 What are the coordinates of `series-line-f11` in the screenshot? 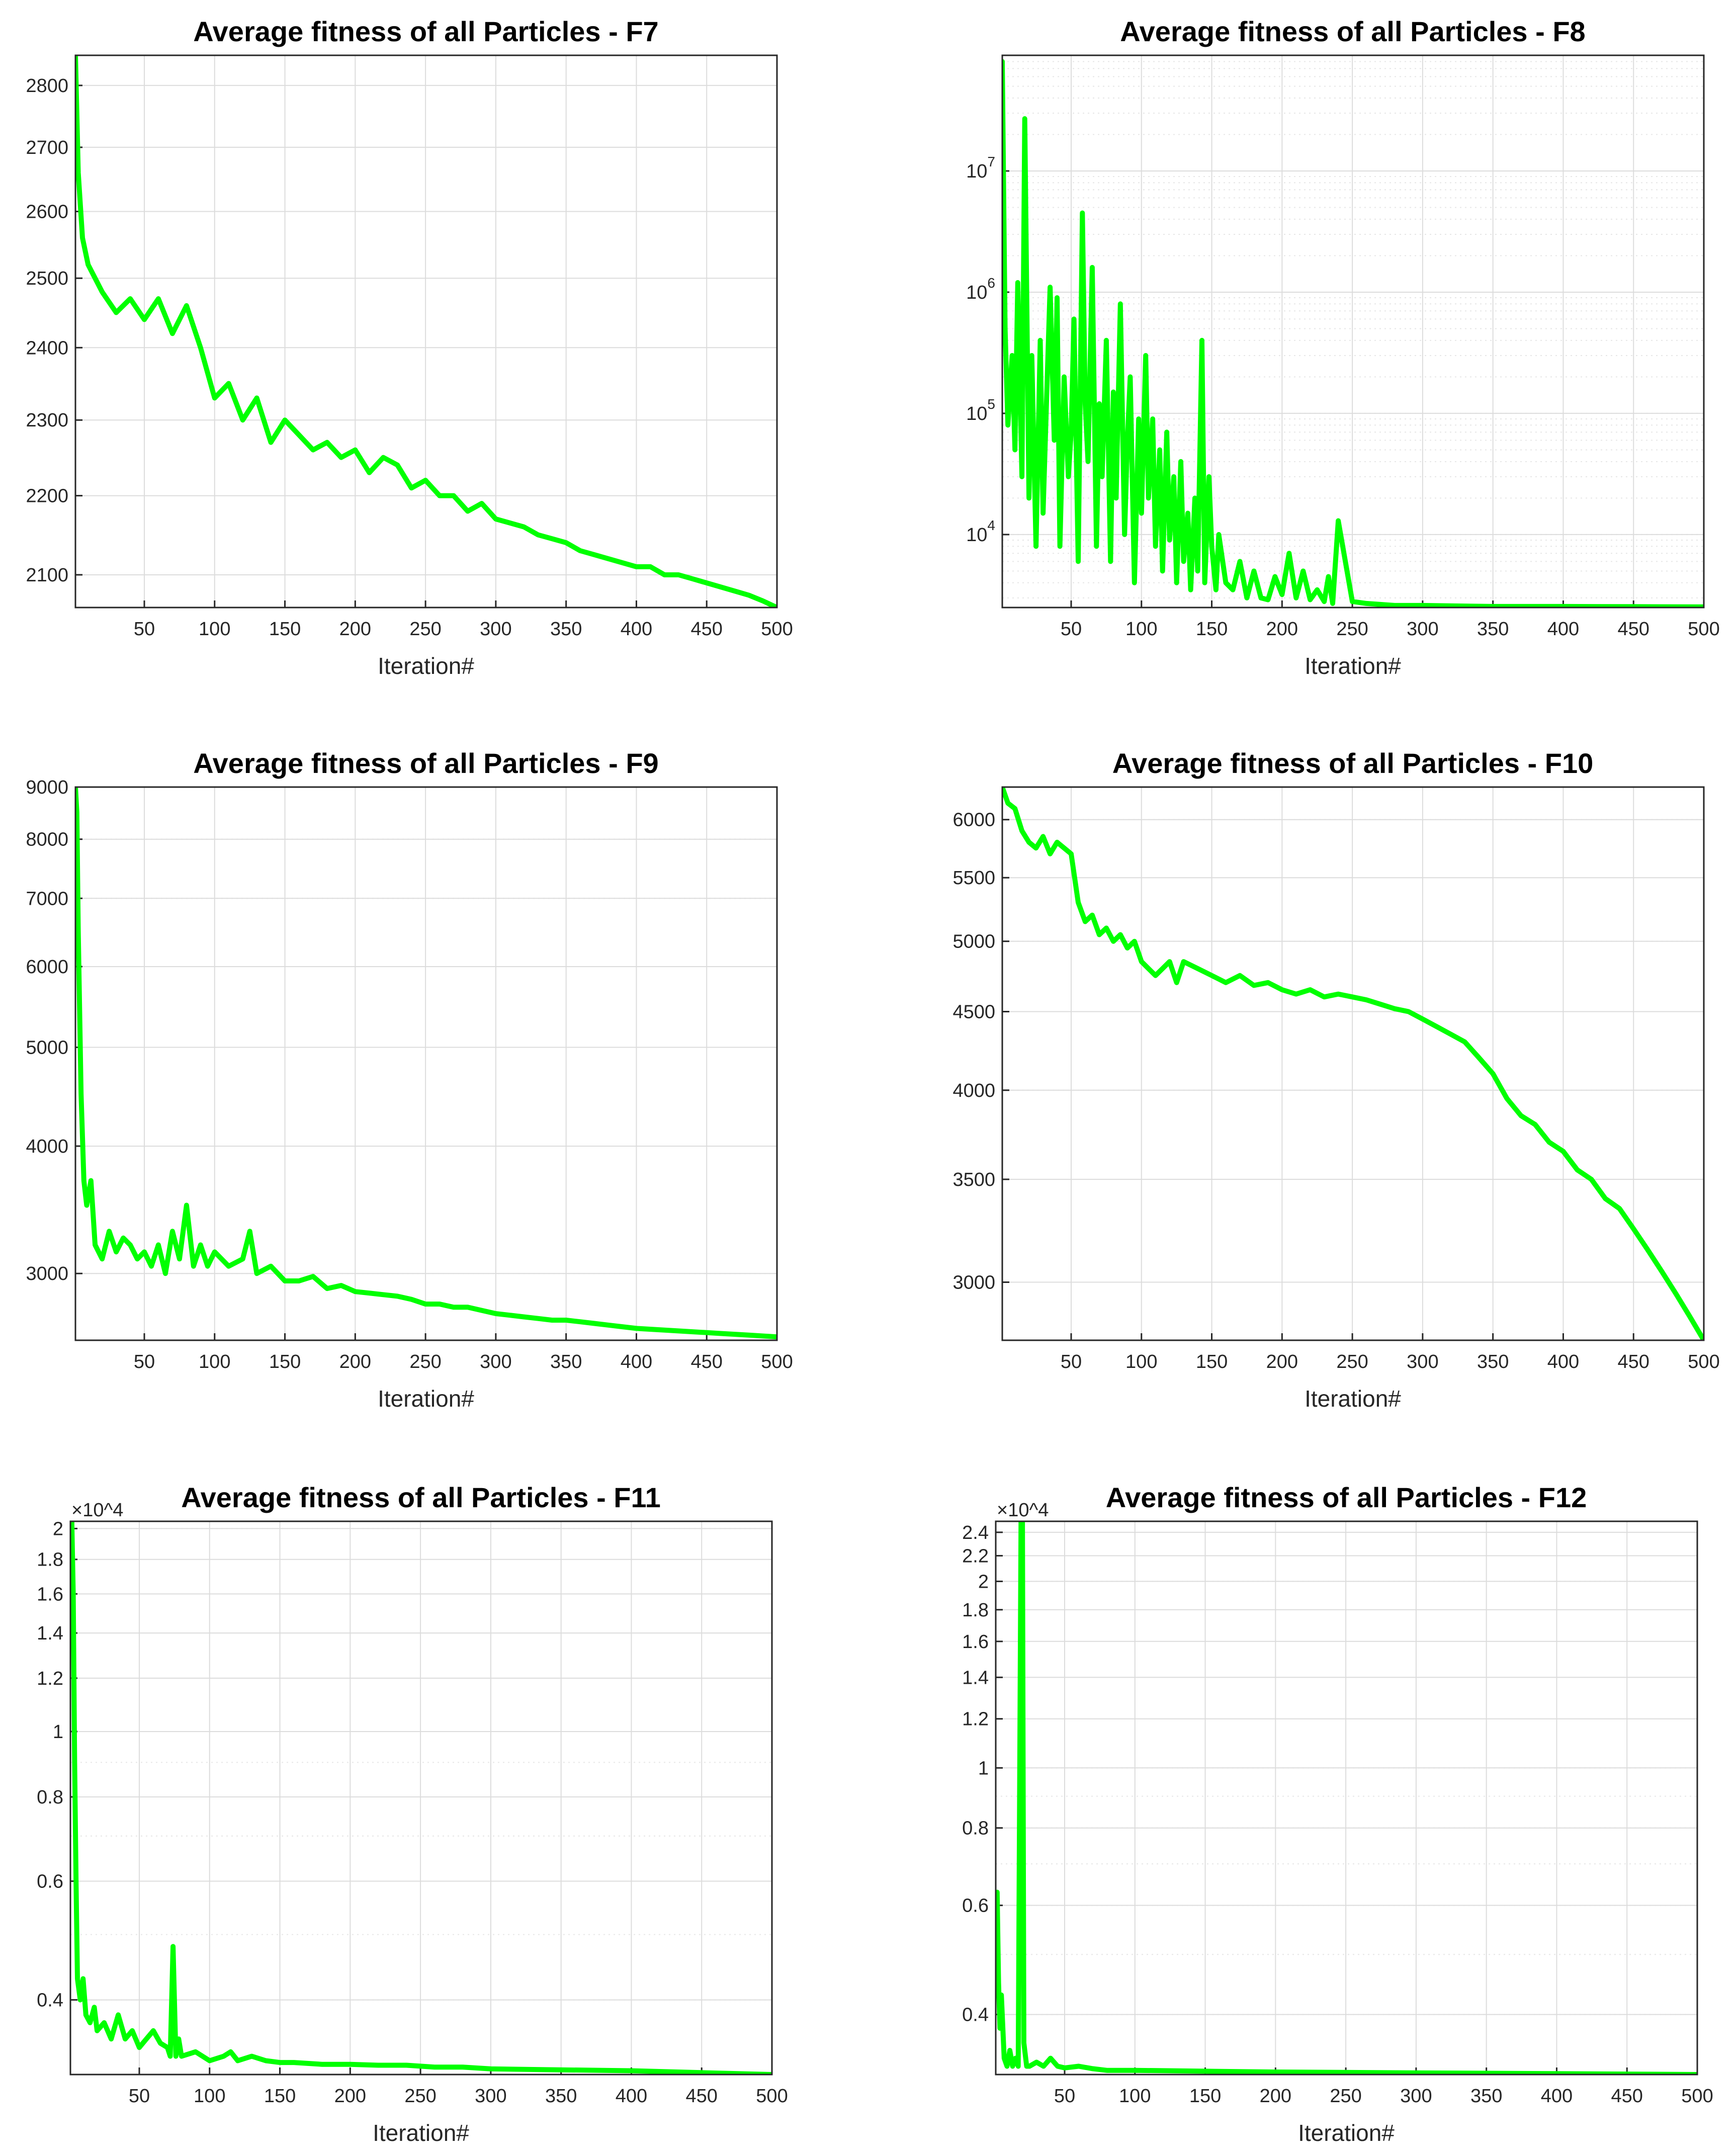 It's located at (421, 1798).